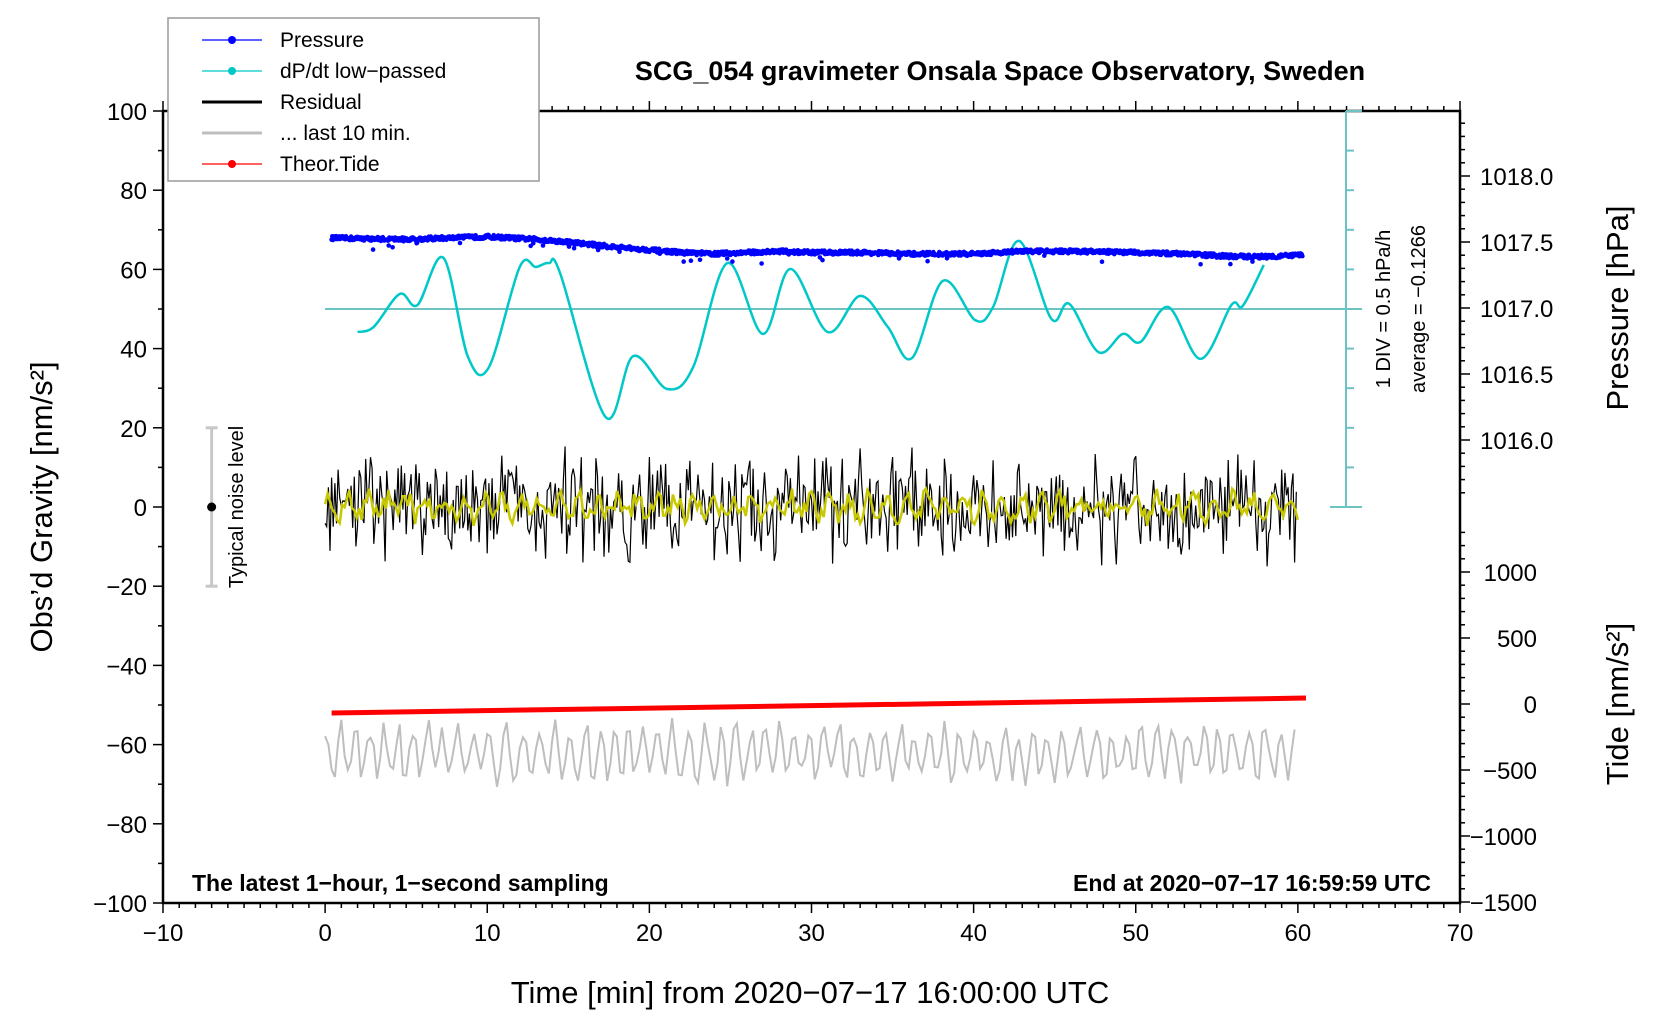 This screenshot has height=1020, width=1660. Describe the element at coordinates (1503, 837) in the screenshot. I see `tide-tick-label: −1000` at that location.